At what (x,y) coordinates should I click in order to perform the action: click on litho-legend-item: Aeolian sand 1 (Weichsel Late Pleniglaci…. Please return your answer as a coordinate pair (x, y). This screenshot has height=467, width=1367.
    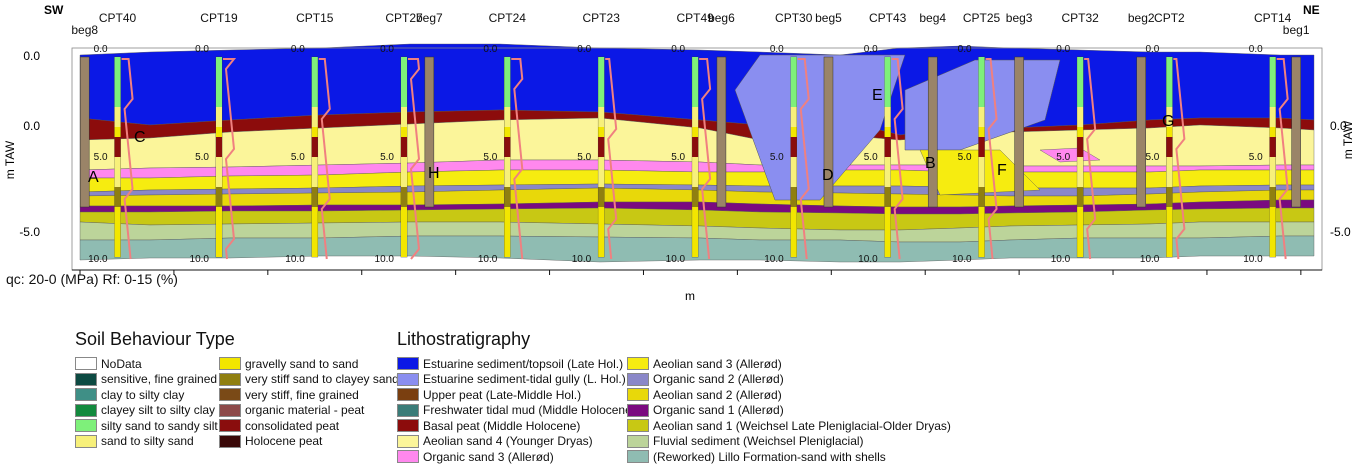
    Looking at the image, I should click on (789, 425).